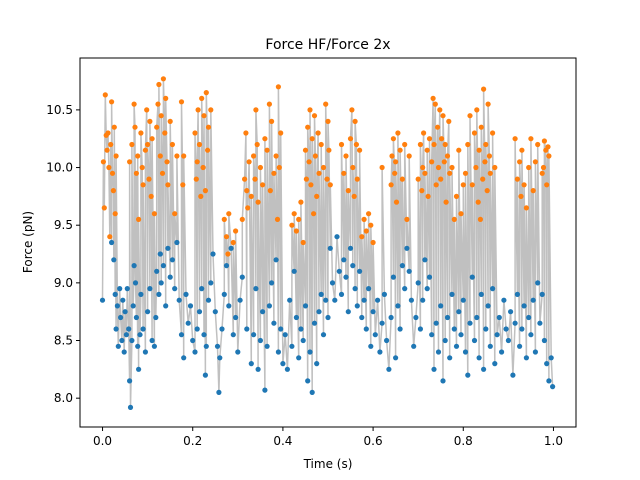 The height and width of the screenshot is (480, 640). What do you see at coordinates (59, 110) in the screenshot?
I see `y-tick-label: 10.5` at bounding box center [59, 110].